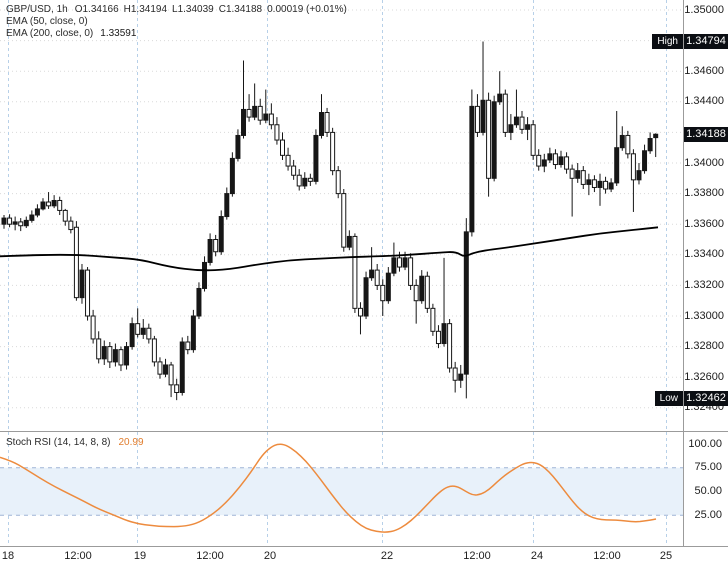 The width and height of the screenshot is (728, 566). I want to click on price-axis-label: 1.33000, so click(704, 315).